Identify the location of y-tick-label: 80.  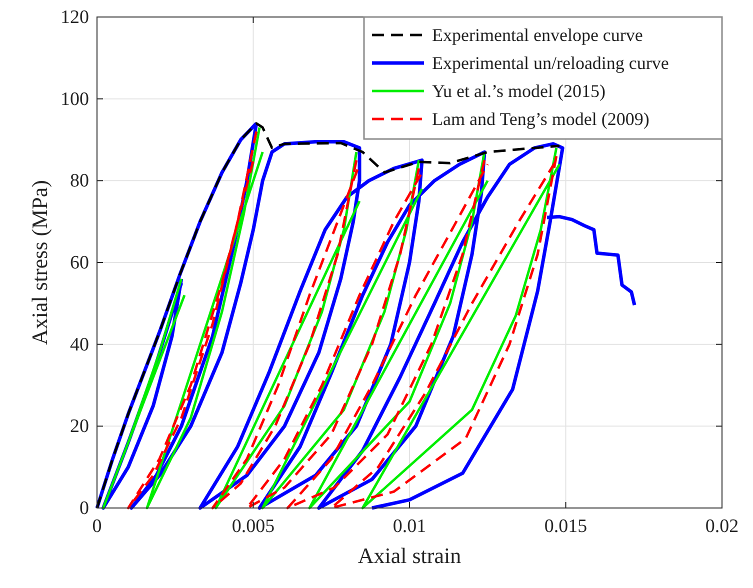
(79, 181).